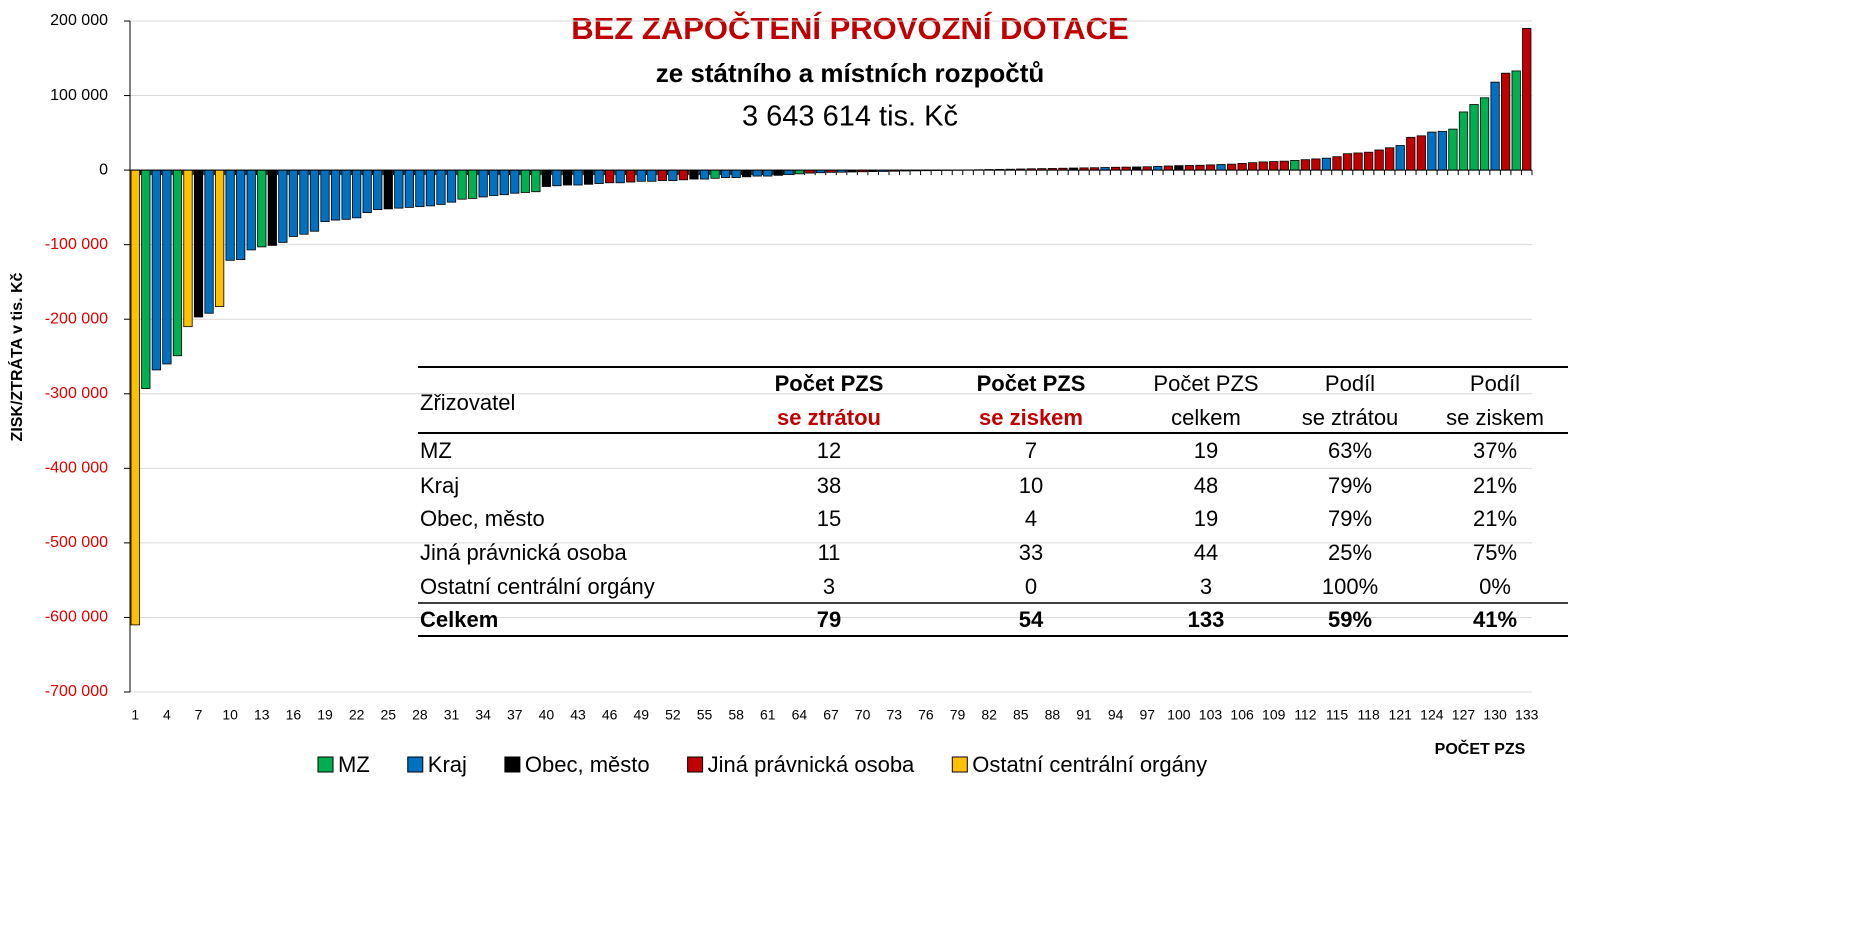 The width and height of the screenshot is (1876, 930). What do you see at coordinates (76, 393) in the screenshot?
I see `y-tick-label: -300 000` at bounding box center [76, 393].